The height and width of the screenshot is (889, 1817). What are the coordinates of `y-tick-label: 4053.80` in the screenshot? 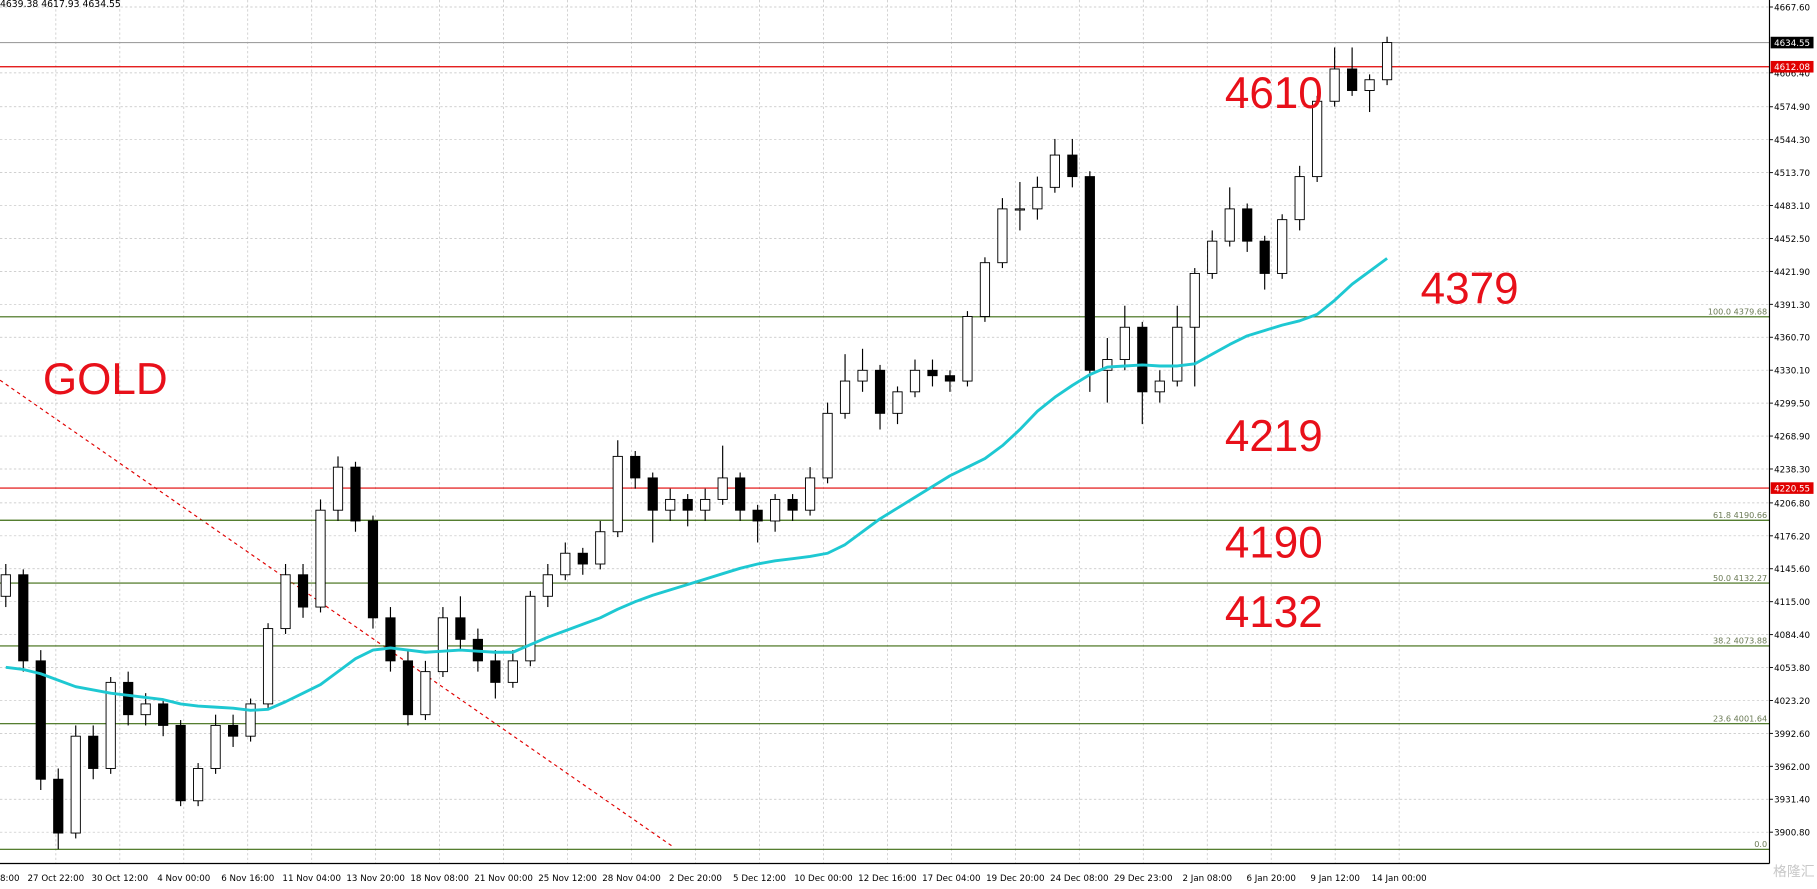 It's located at (1792, 669).